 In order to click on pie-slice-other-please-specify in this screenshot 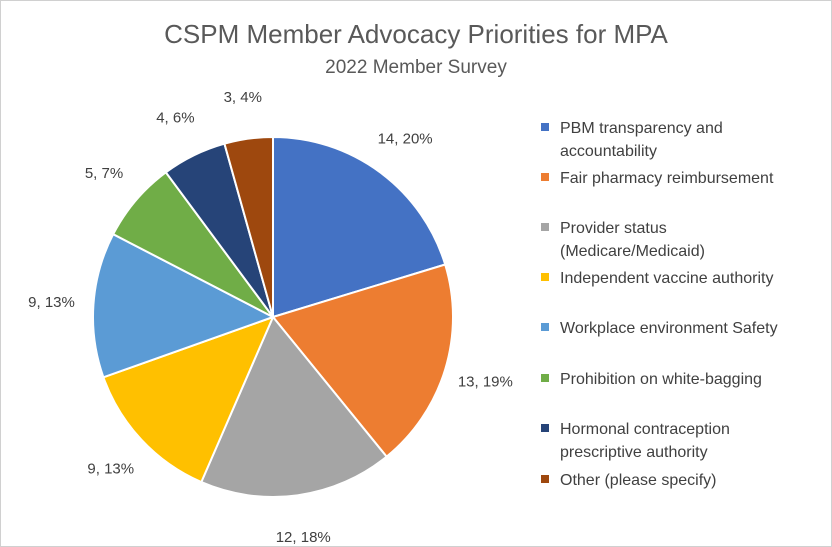, I will do `click(248, 226)`.